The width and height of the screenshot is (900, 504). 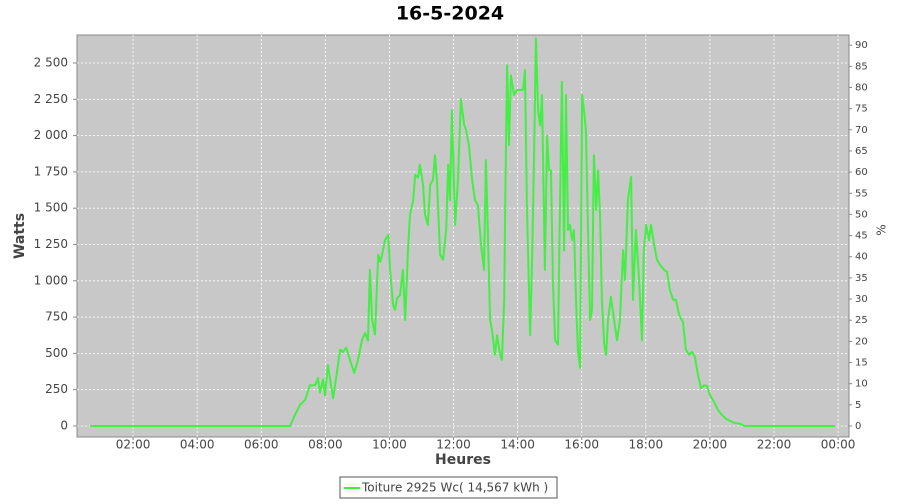 What do you see at coordinates (325, 445) in the screenshot?
I see `x-tick-label: 08:00` at bounding box center [325, 445].